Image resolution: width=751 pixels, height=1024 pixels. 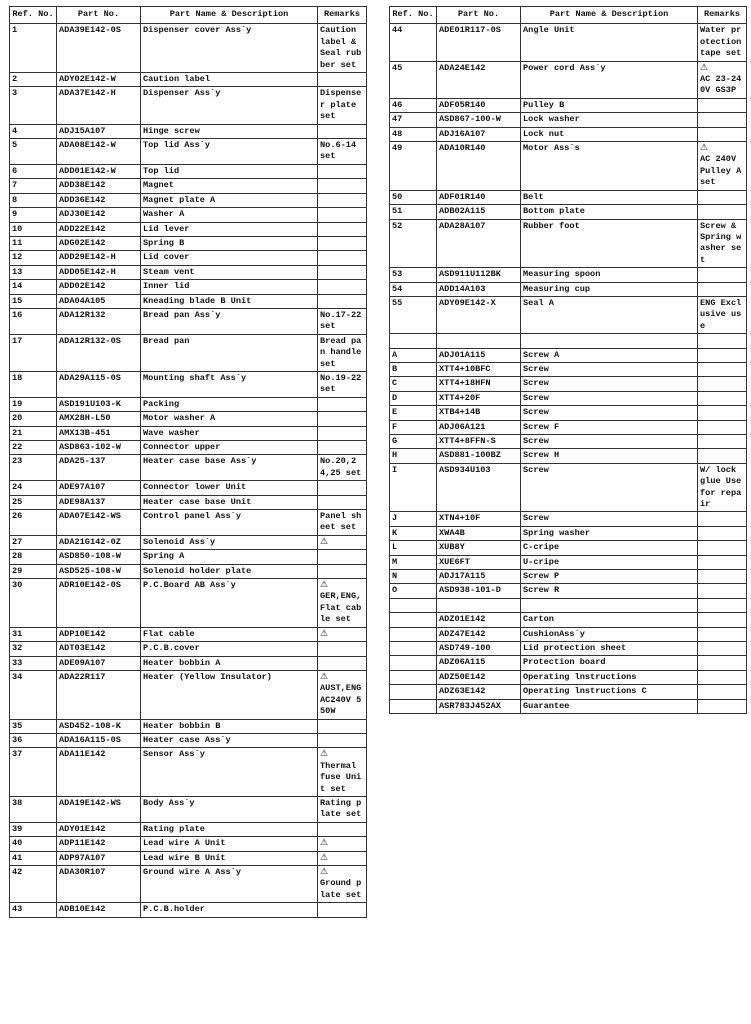 What do you see at coordinates (33, 151) in the screenshot?
I see `ref-cell: 5` at bounding box center [33, 151].